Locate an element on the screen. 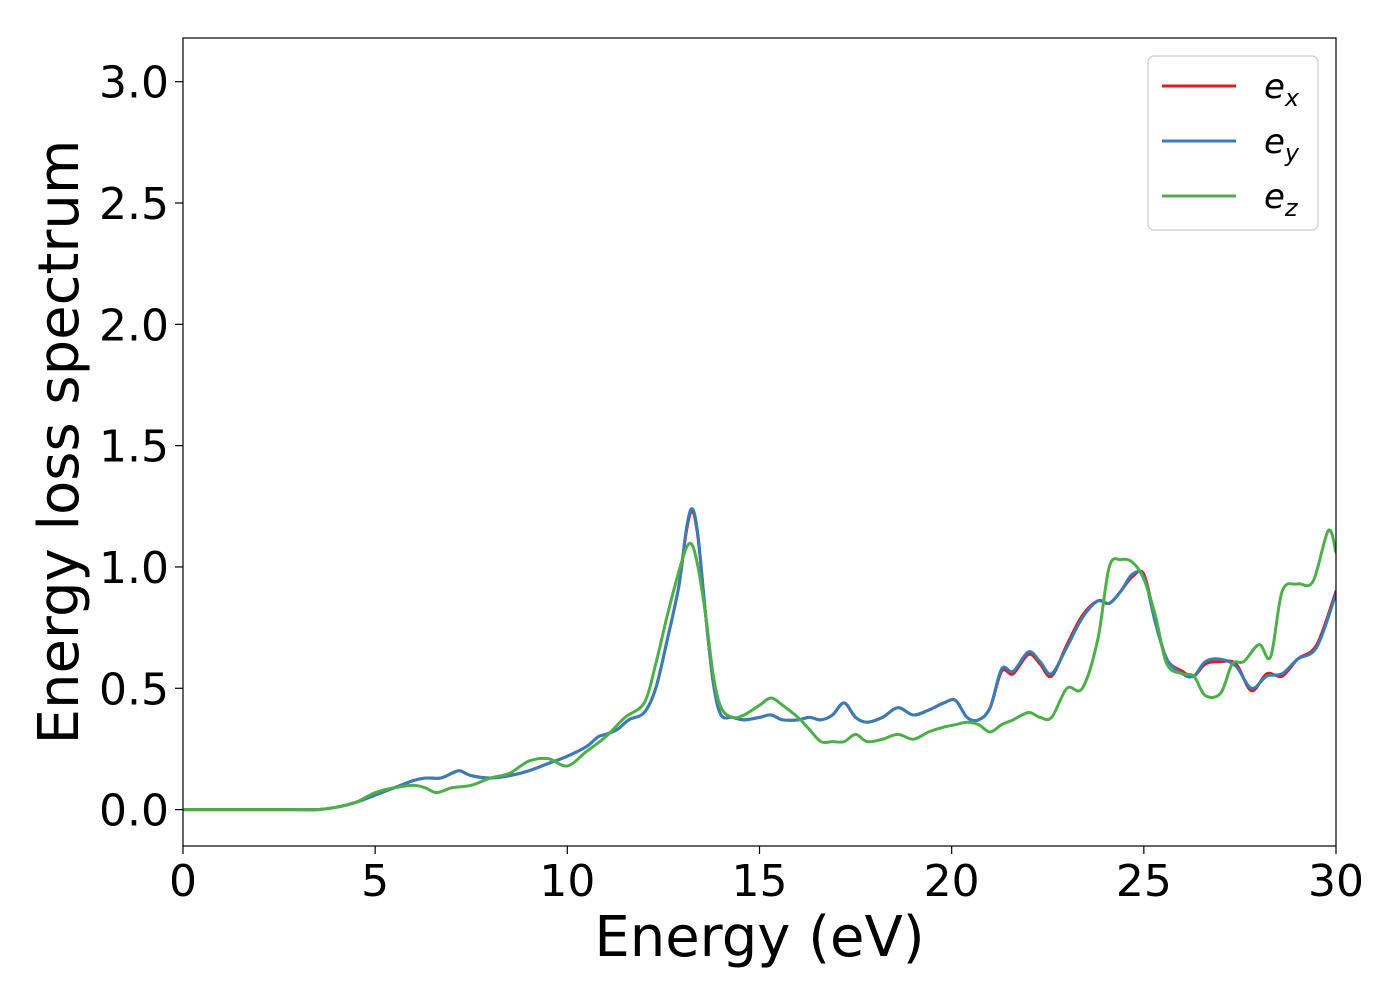 This screenshot has width=1400, height=1000. y-axis: 0.0 0.5 1.0 1.5 2.0 2.5 3.0 is located at coordinates (141, 447).